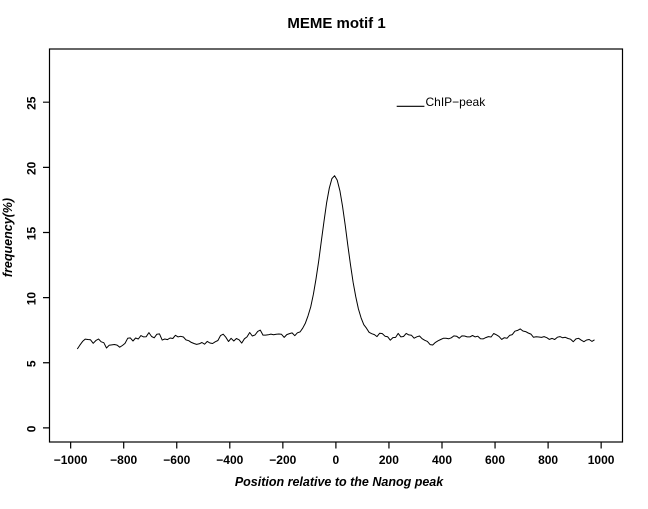  Describe the element at coordinates (176, 460) in the screenshot. I see `svg-text: −600` at that location.